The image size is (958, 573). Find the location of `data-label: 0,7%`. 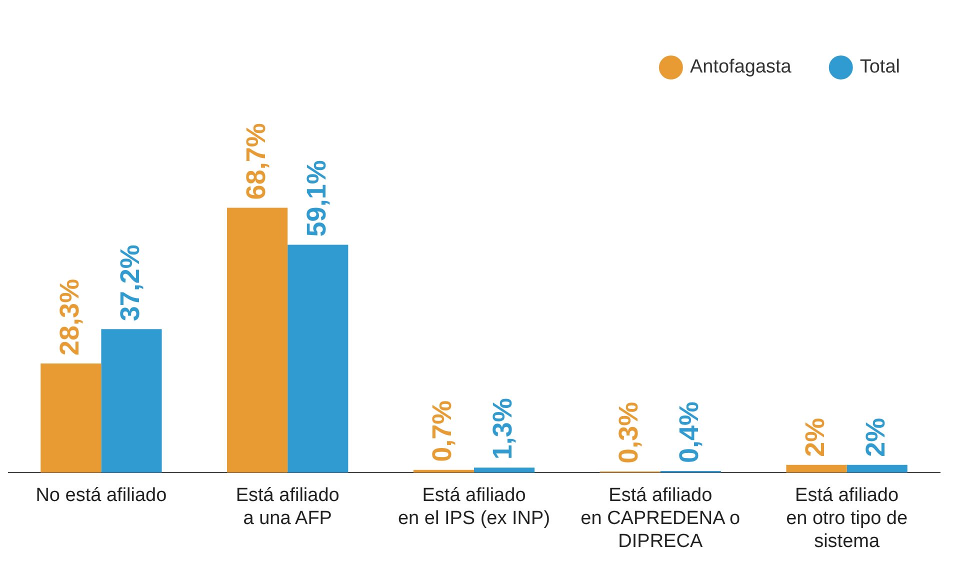

data-label: 0,7% is located at coordinates (442, 431).